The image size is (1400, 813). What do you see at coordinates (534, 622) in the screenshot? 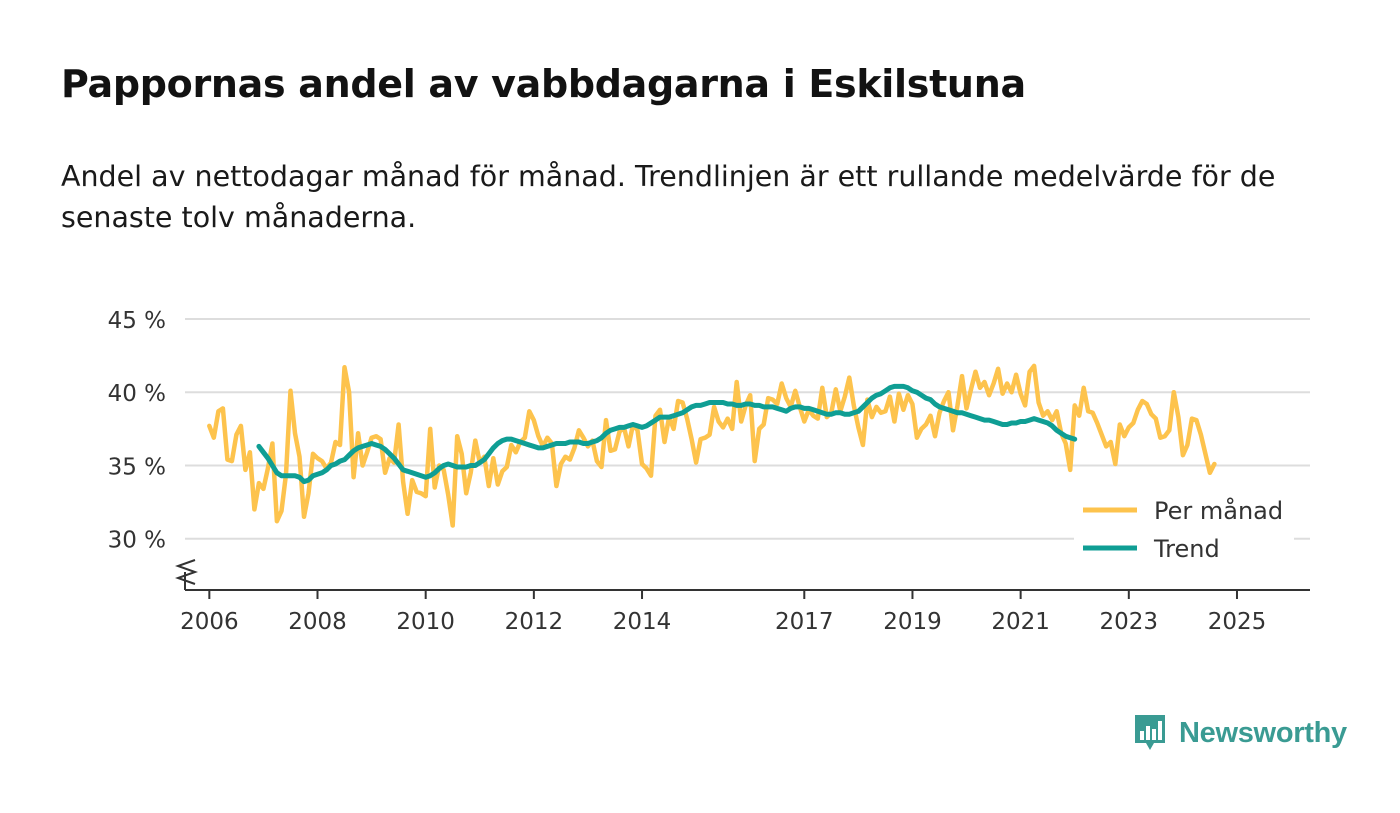
I see `x-tick-label: 2012` at bounding box center [534, 622].